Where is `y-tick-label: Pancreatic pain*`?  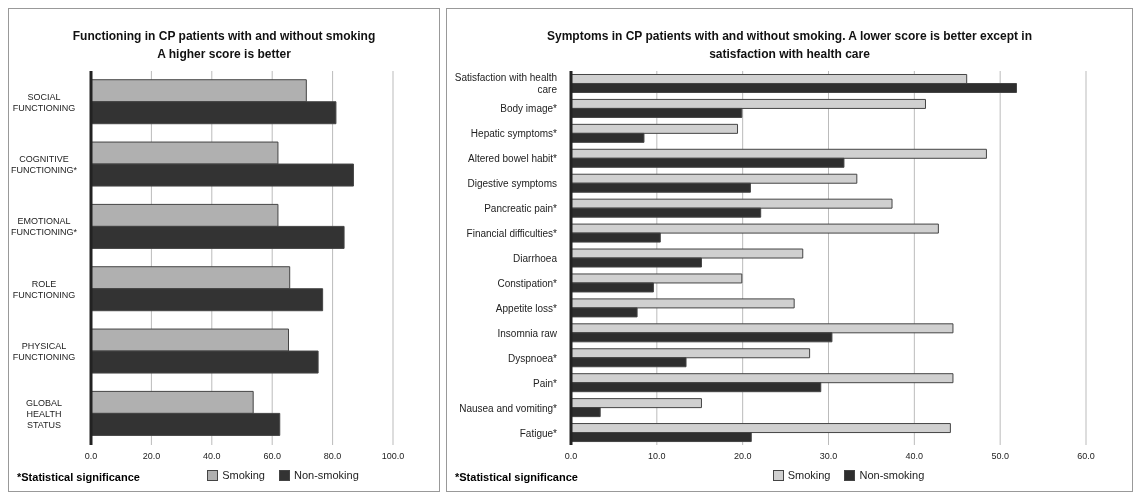 y-tick-label: Pancreatic pain* is located at coordinates (521, 208).